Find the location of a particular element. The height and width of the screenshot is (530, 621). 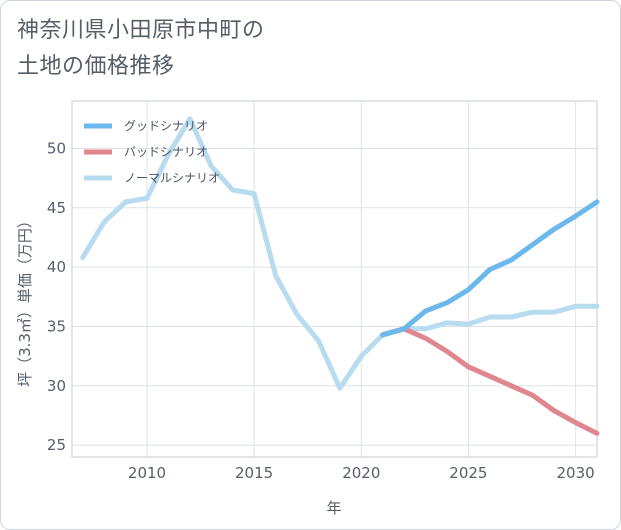

y-tick-label: 50 is located at coordinates (56, 149).